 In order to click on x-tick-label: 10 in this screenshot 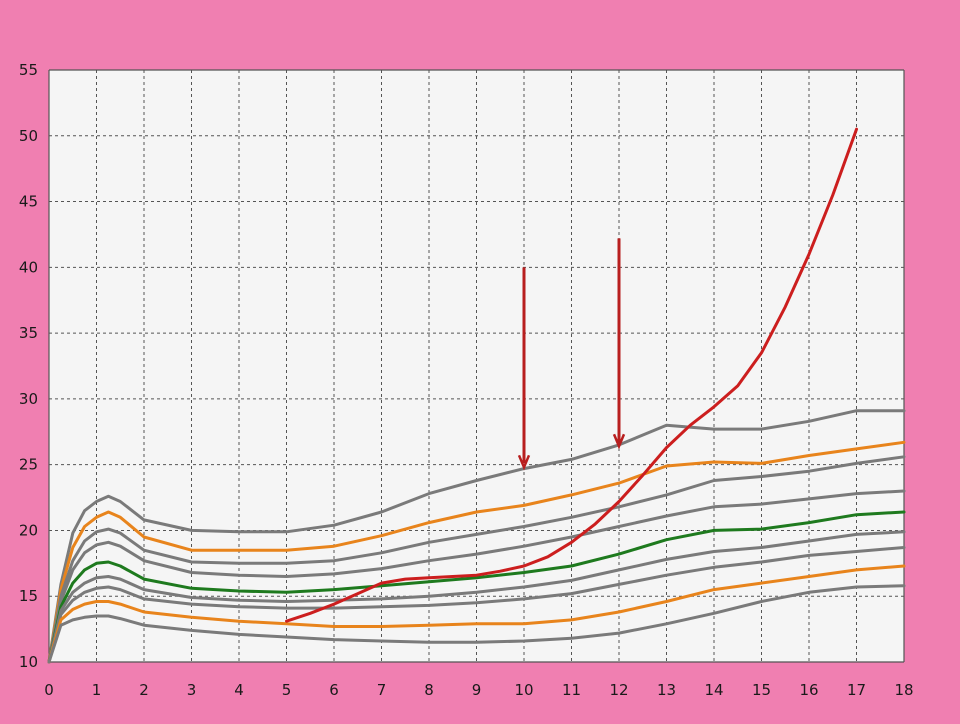, I will do `click(523, 690)`.